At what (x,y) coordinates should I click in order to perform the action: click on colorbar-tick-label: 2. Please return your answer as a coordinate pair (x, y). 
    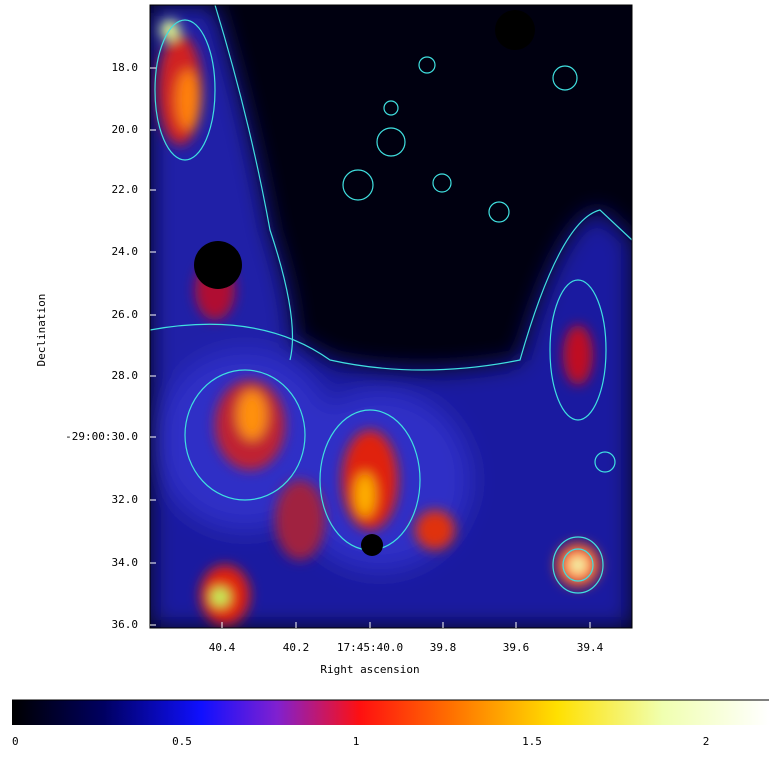
    Looking at the image, I should click on (706, 741).